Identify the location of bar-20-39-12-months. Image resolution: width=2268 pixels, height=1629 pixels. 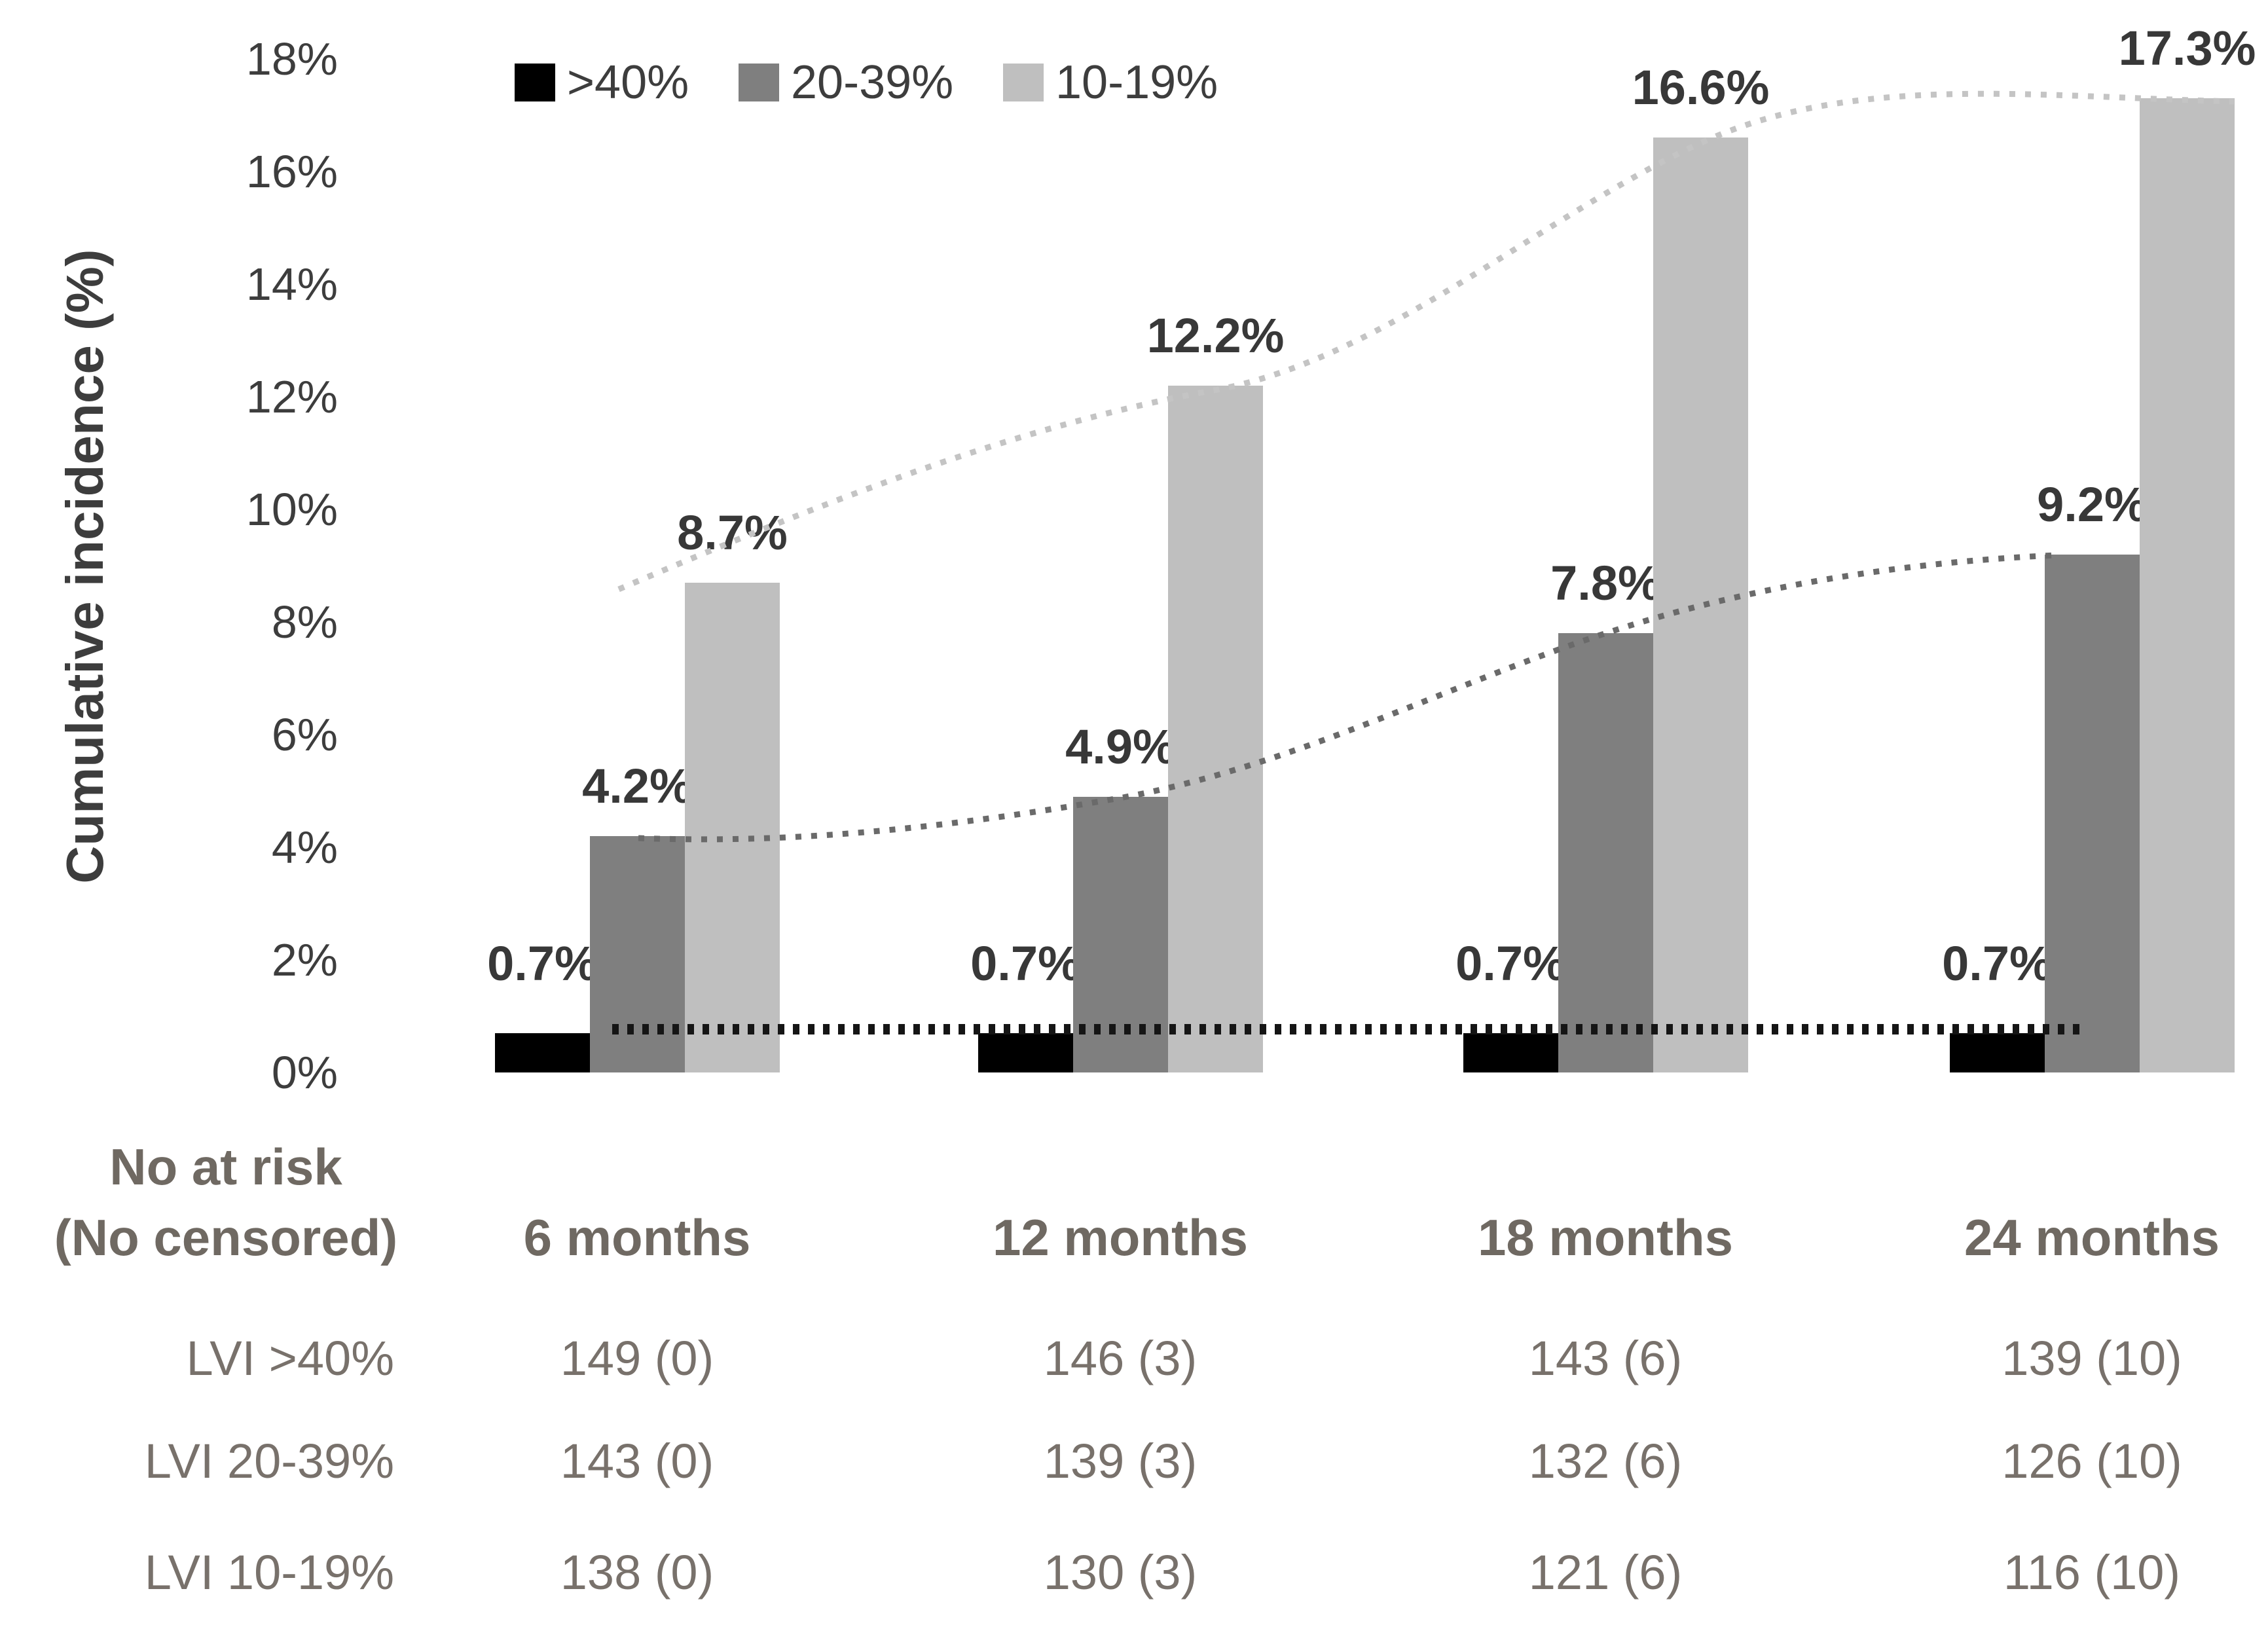
(1121, 934).